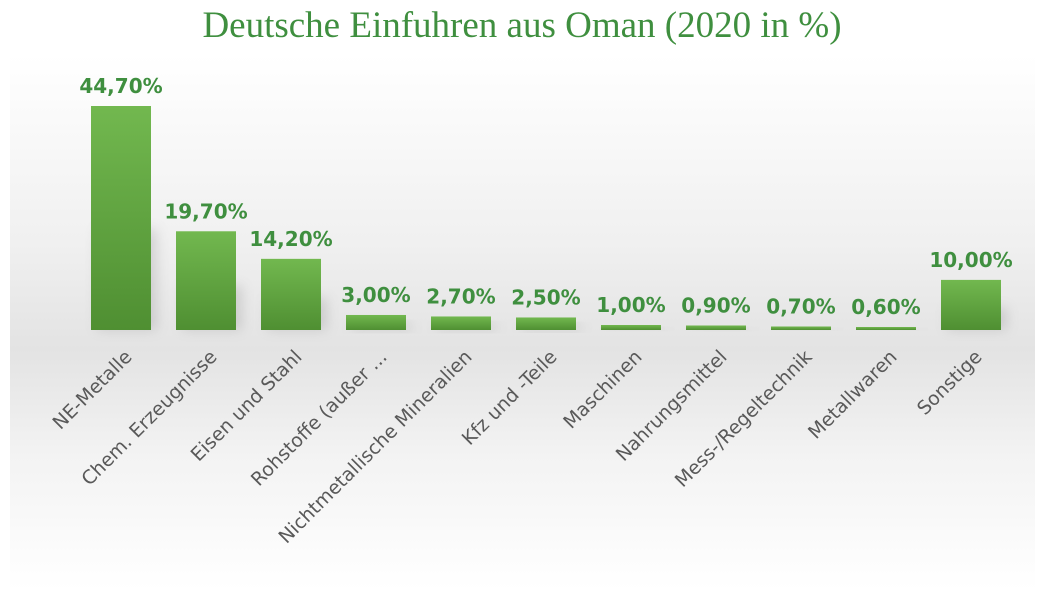 The image size is (1045, 605). Describe the element at coordinates (885, 307) in the screenshot. I see `data-label: 0,60%` at that location.